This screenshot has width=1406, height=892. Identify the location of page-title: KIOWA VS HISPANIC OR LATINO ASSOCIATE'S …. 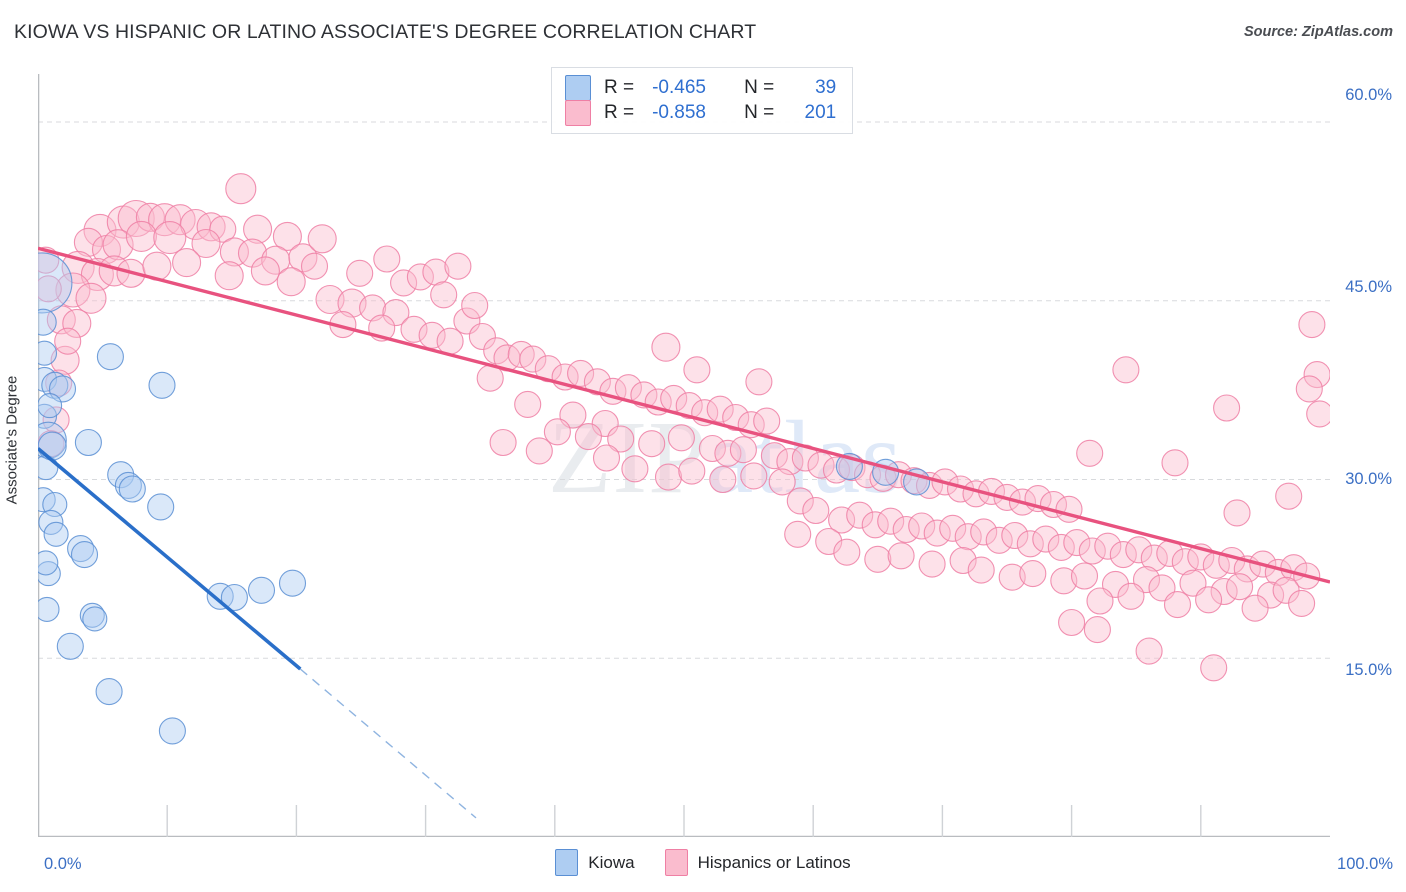
(385, 32).